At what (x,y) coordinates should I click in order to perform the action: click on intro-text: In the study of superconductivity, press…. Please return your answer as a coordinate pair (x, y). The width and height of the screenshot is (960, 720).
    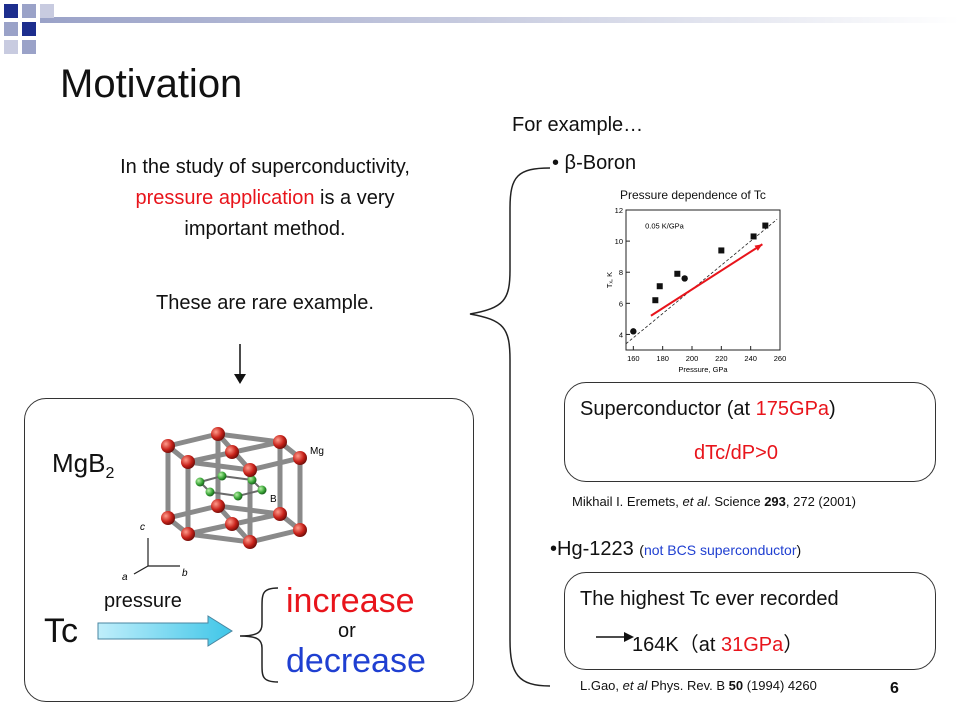
    Looking at the image, I should click on (265, 198).